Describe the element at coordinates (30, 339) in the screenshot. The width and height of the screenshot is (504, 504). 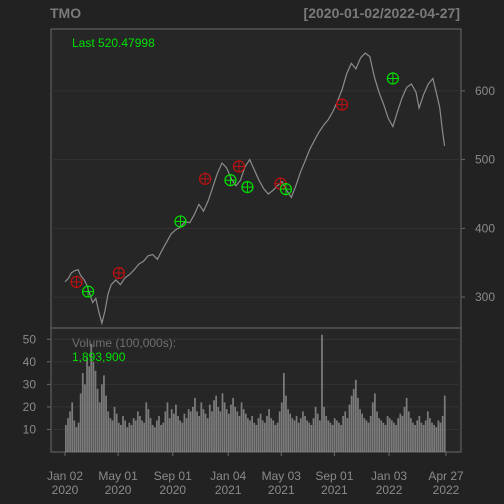
I see `volume-tick-label: 50` at that location.